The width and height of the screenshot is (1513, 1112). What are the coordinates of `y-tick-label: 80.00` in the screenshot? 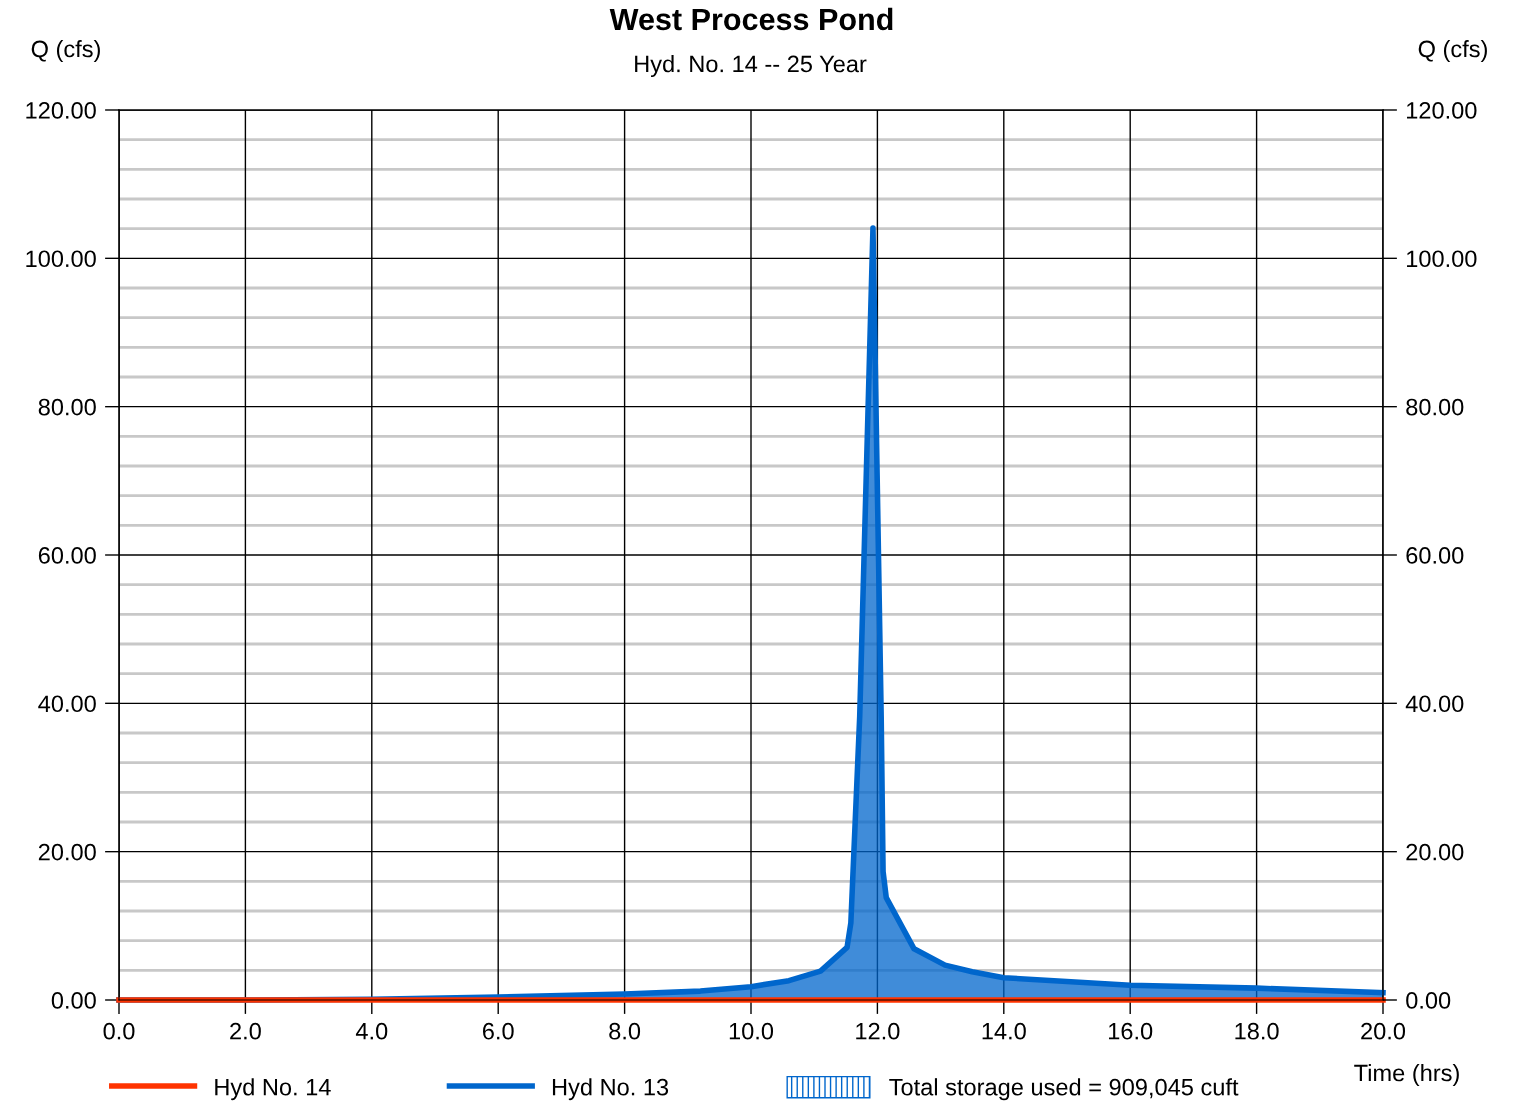 It's located at (67, 407).